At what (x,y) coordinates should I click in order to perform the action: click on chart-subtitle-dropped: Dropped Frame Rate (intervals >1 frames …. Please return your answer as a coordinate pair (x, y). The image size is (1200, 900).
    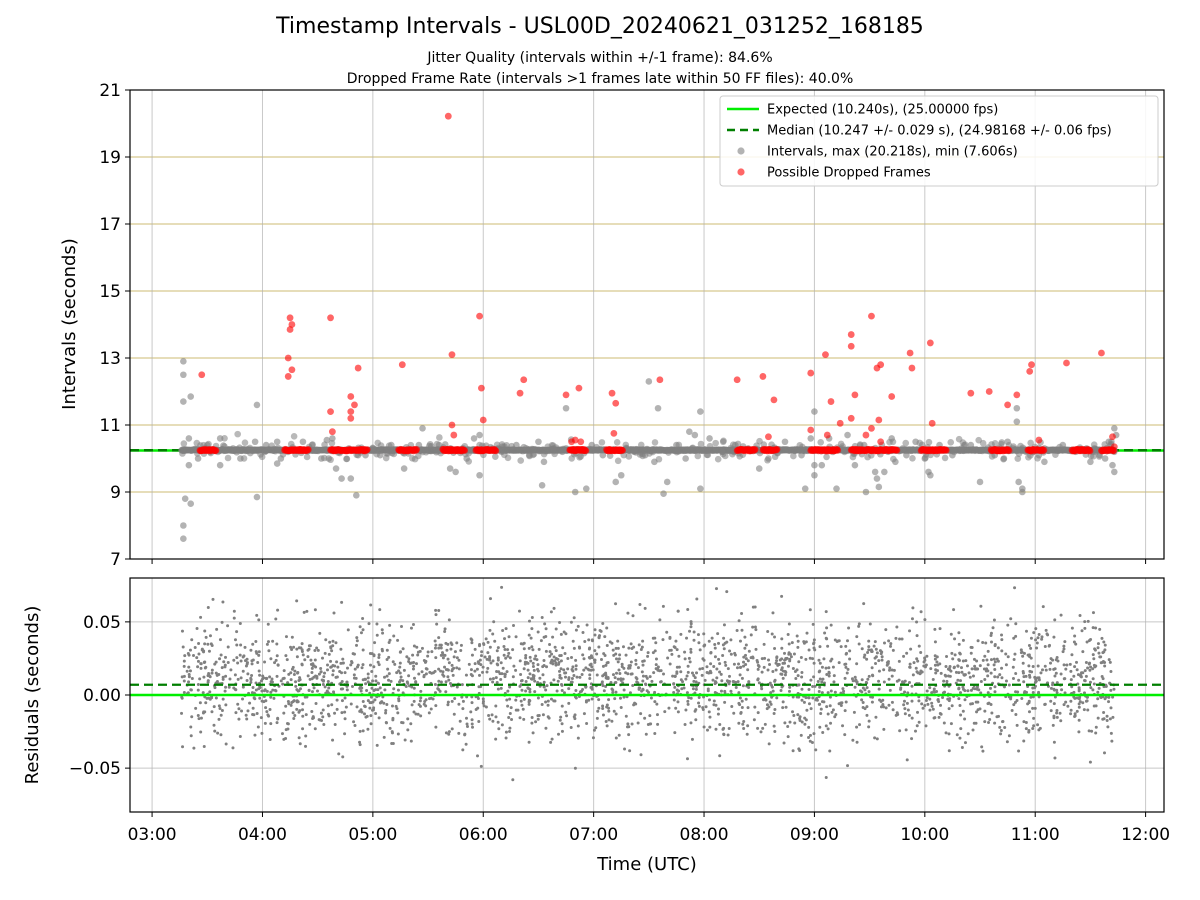
    Looking at the image, I should click on (600, 79).